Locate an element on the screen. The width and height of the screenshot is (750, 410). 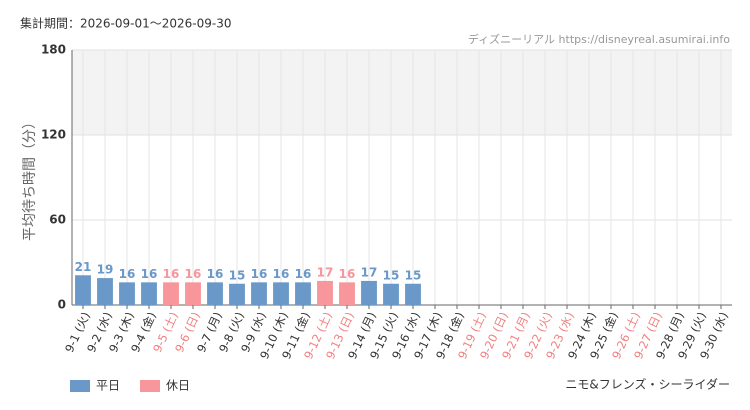
y-axis-title: 平均待ち時間（分） is located at coordinates (30, 178).